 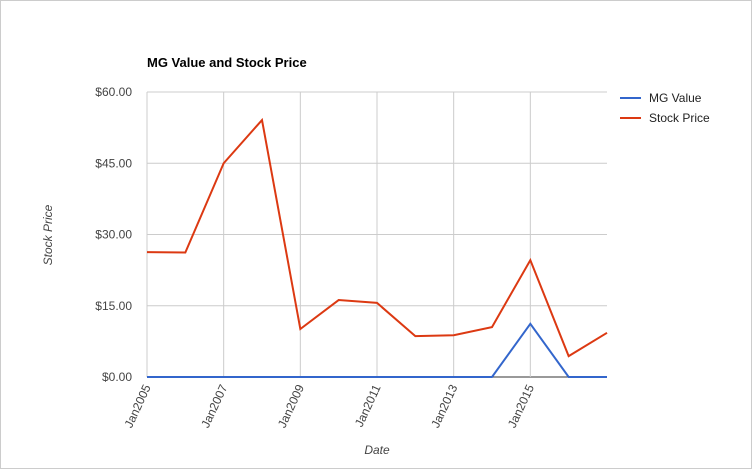 What do you see at coordinates (377, 450) in the screenshot?
I see `x-axis-title: Date` at bounding box center [377, 450].